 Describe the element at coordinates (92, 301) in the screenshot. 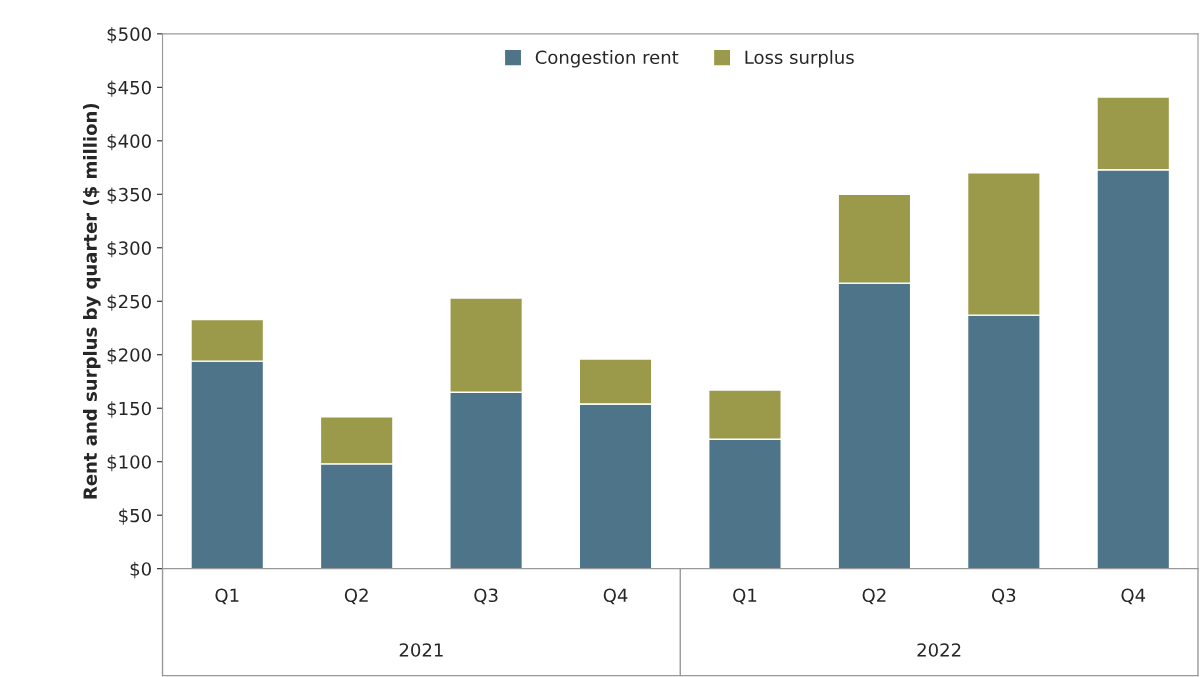

I see `y-axis-title: Rent and surplus by quarter ($ million)` at that location.